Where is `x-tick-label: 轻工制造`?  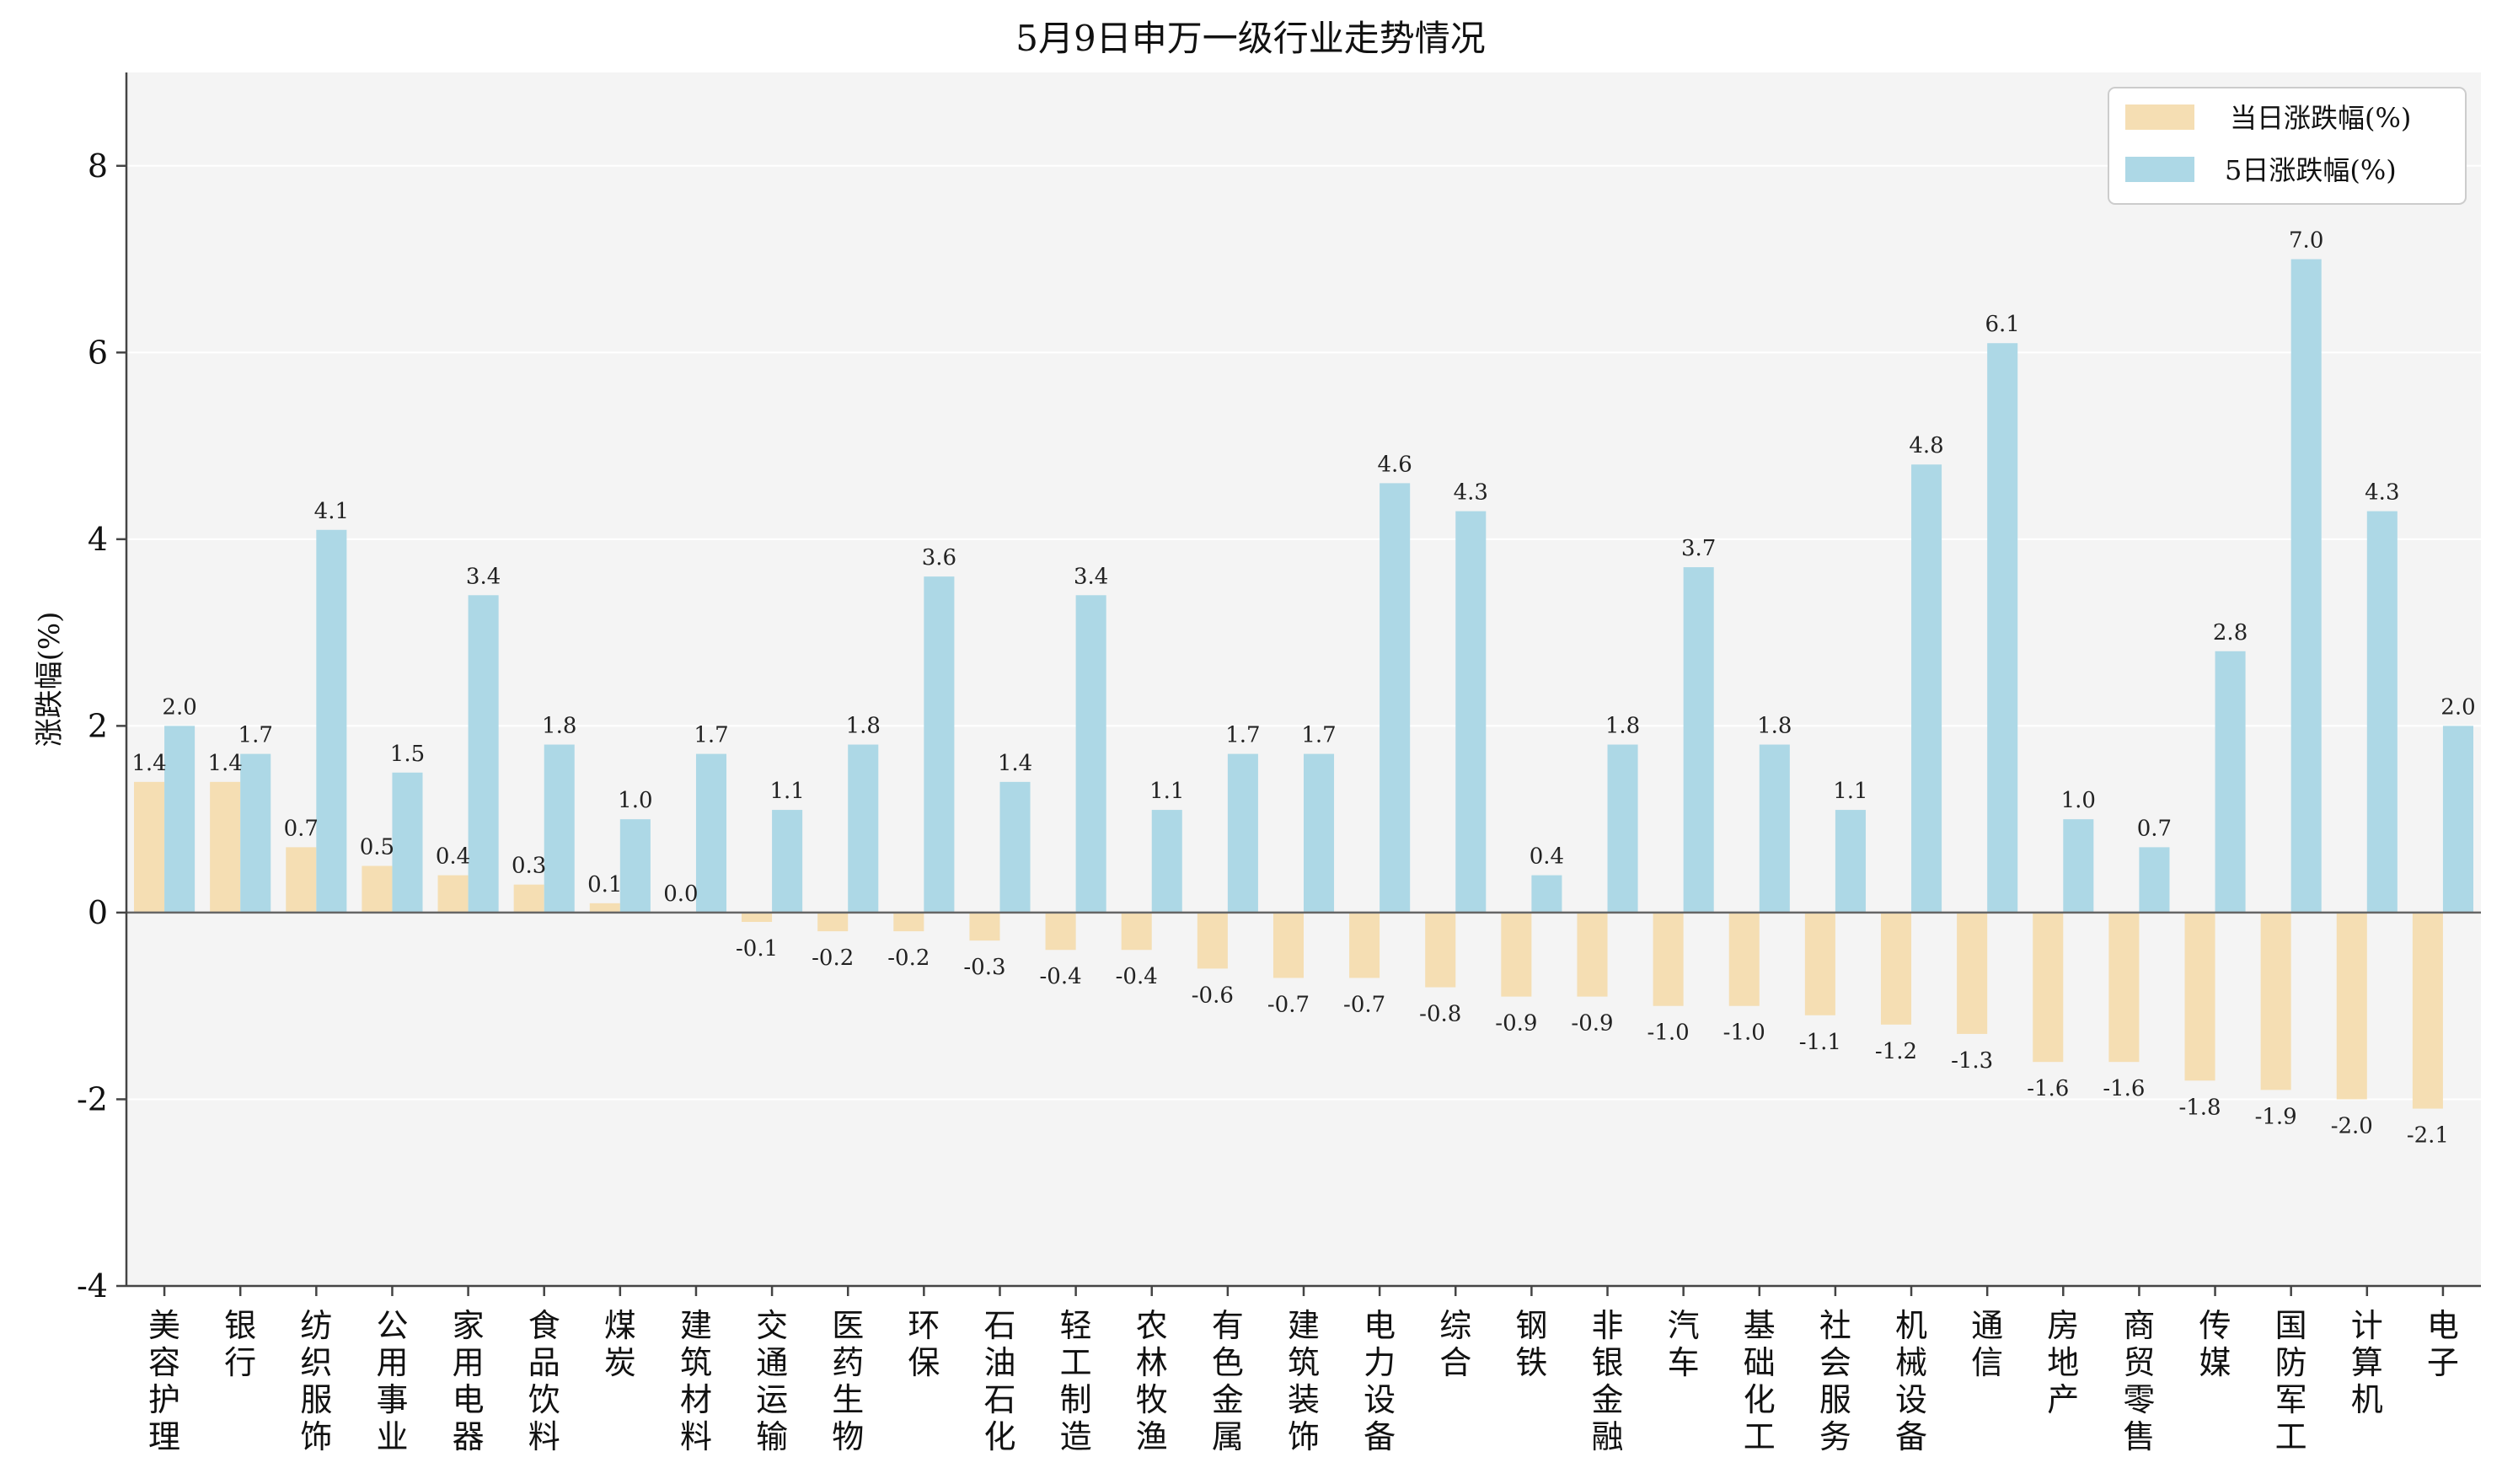 x-tick-label: 轻工制造 is located at coordinates (1076, 1381).